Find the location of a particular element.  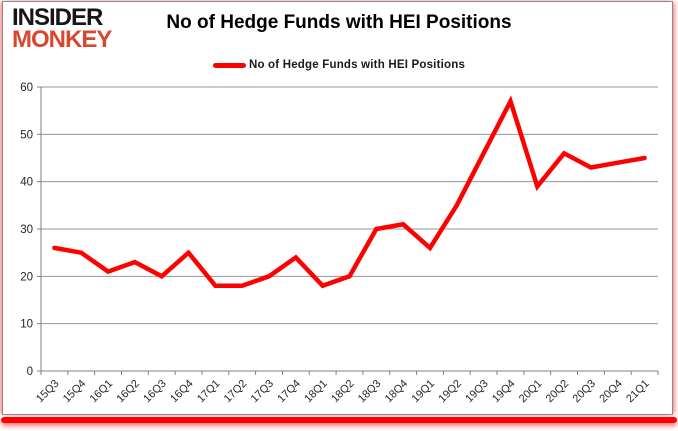

x-tick-label: 15Q4 is located at coordinates (75, 392).